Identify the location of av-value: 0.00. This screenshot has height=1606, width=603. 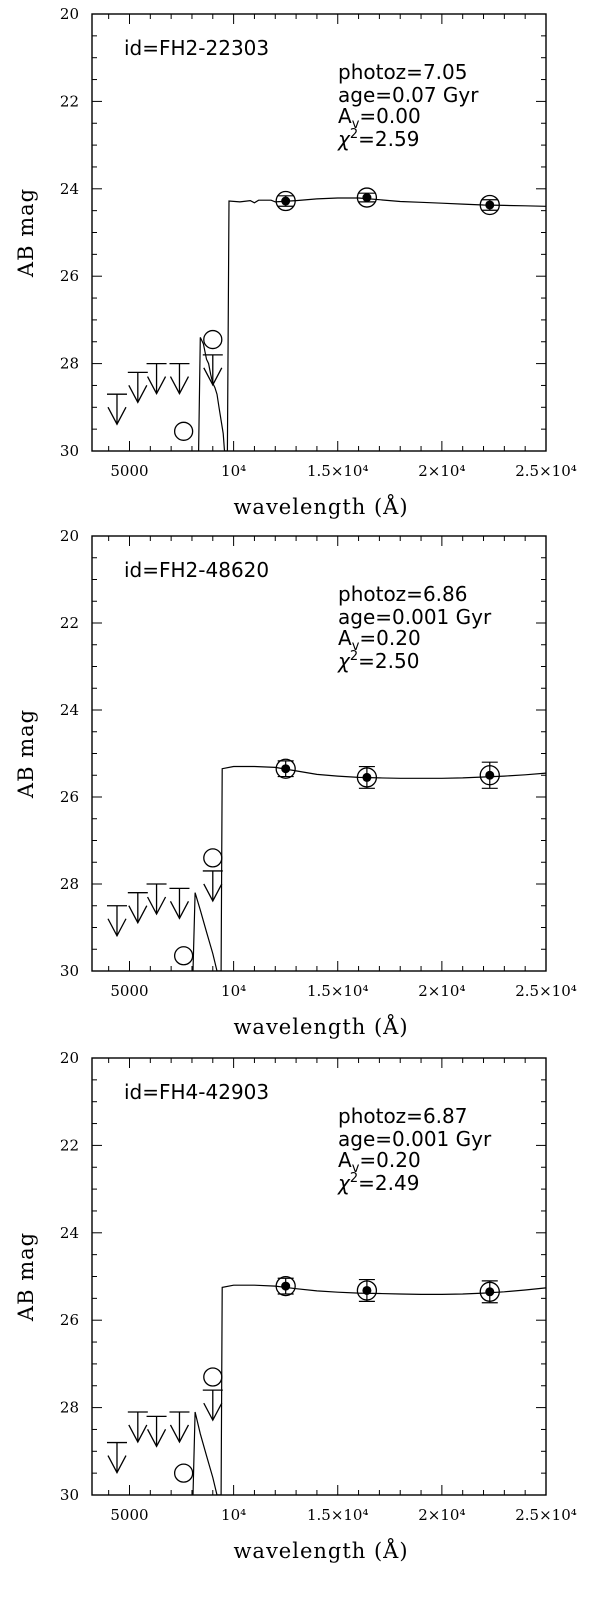
(398, 116).